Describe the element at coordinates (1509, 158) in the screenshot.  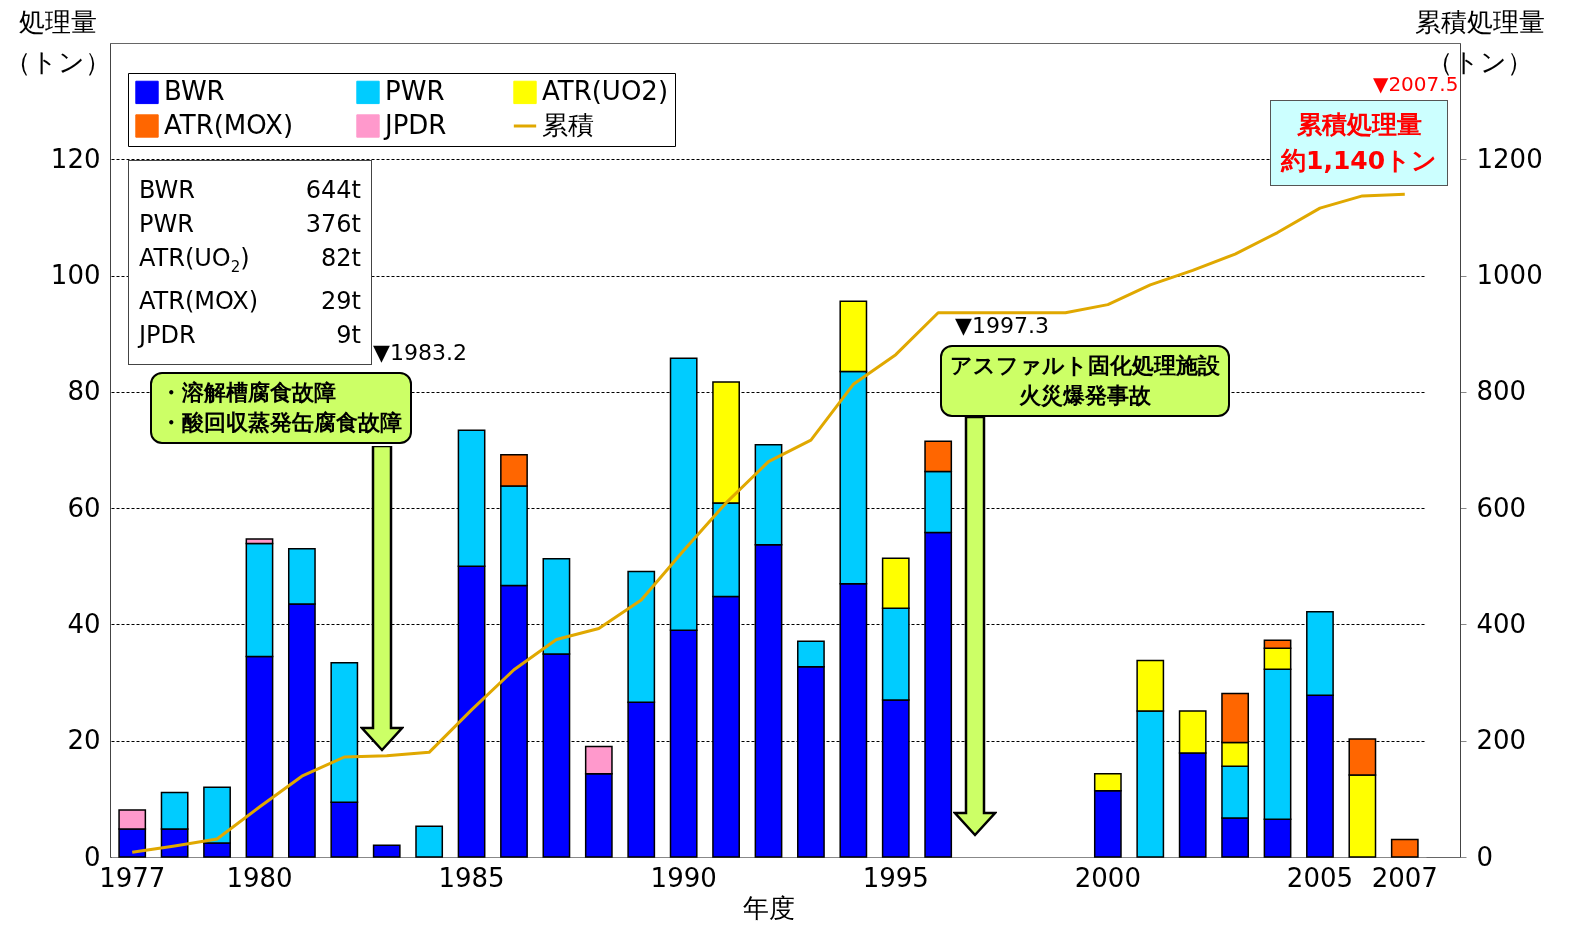
I see `y2-tick-label: 1200` at that location.